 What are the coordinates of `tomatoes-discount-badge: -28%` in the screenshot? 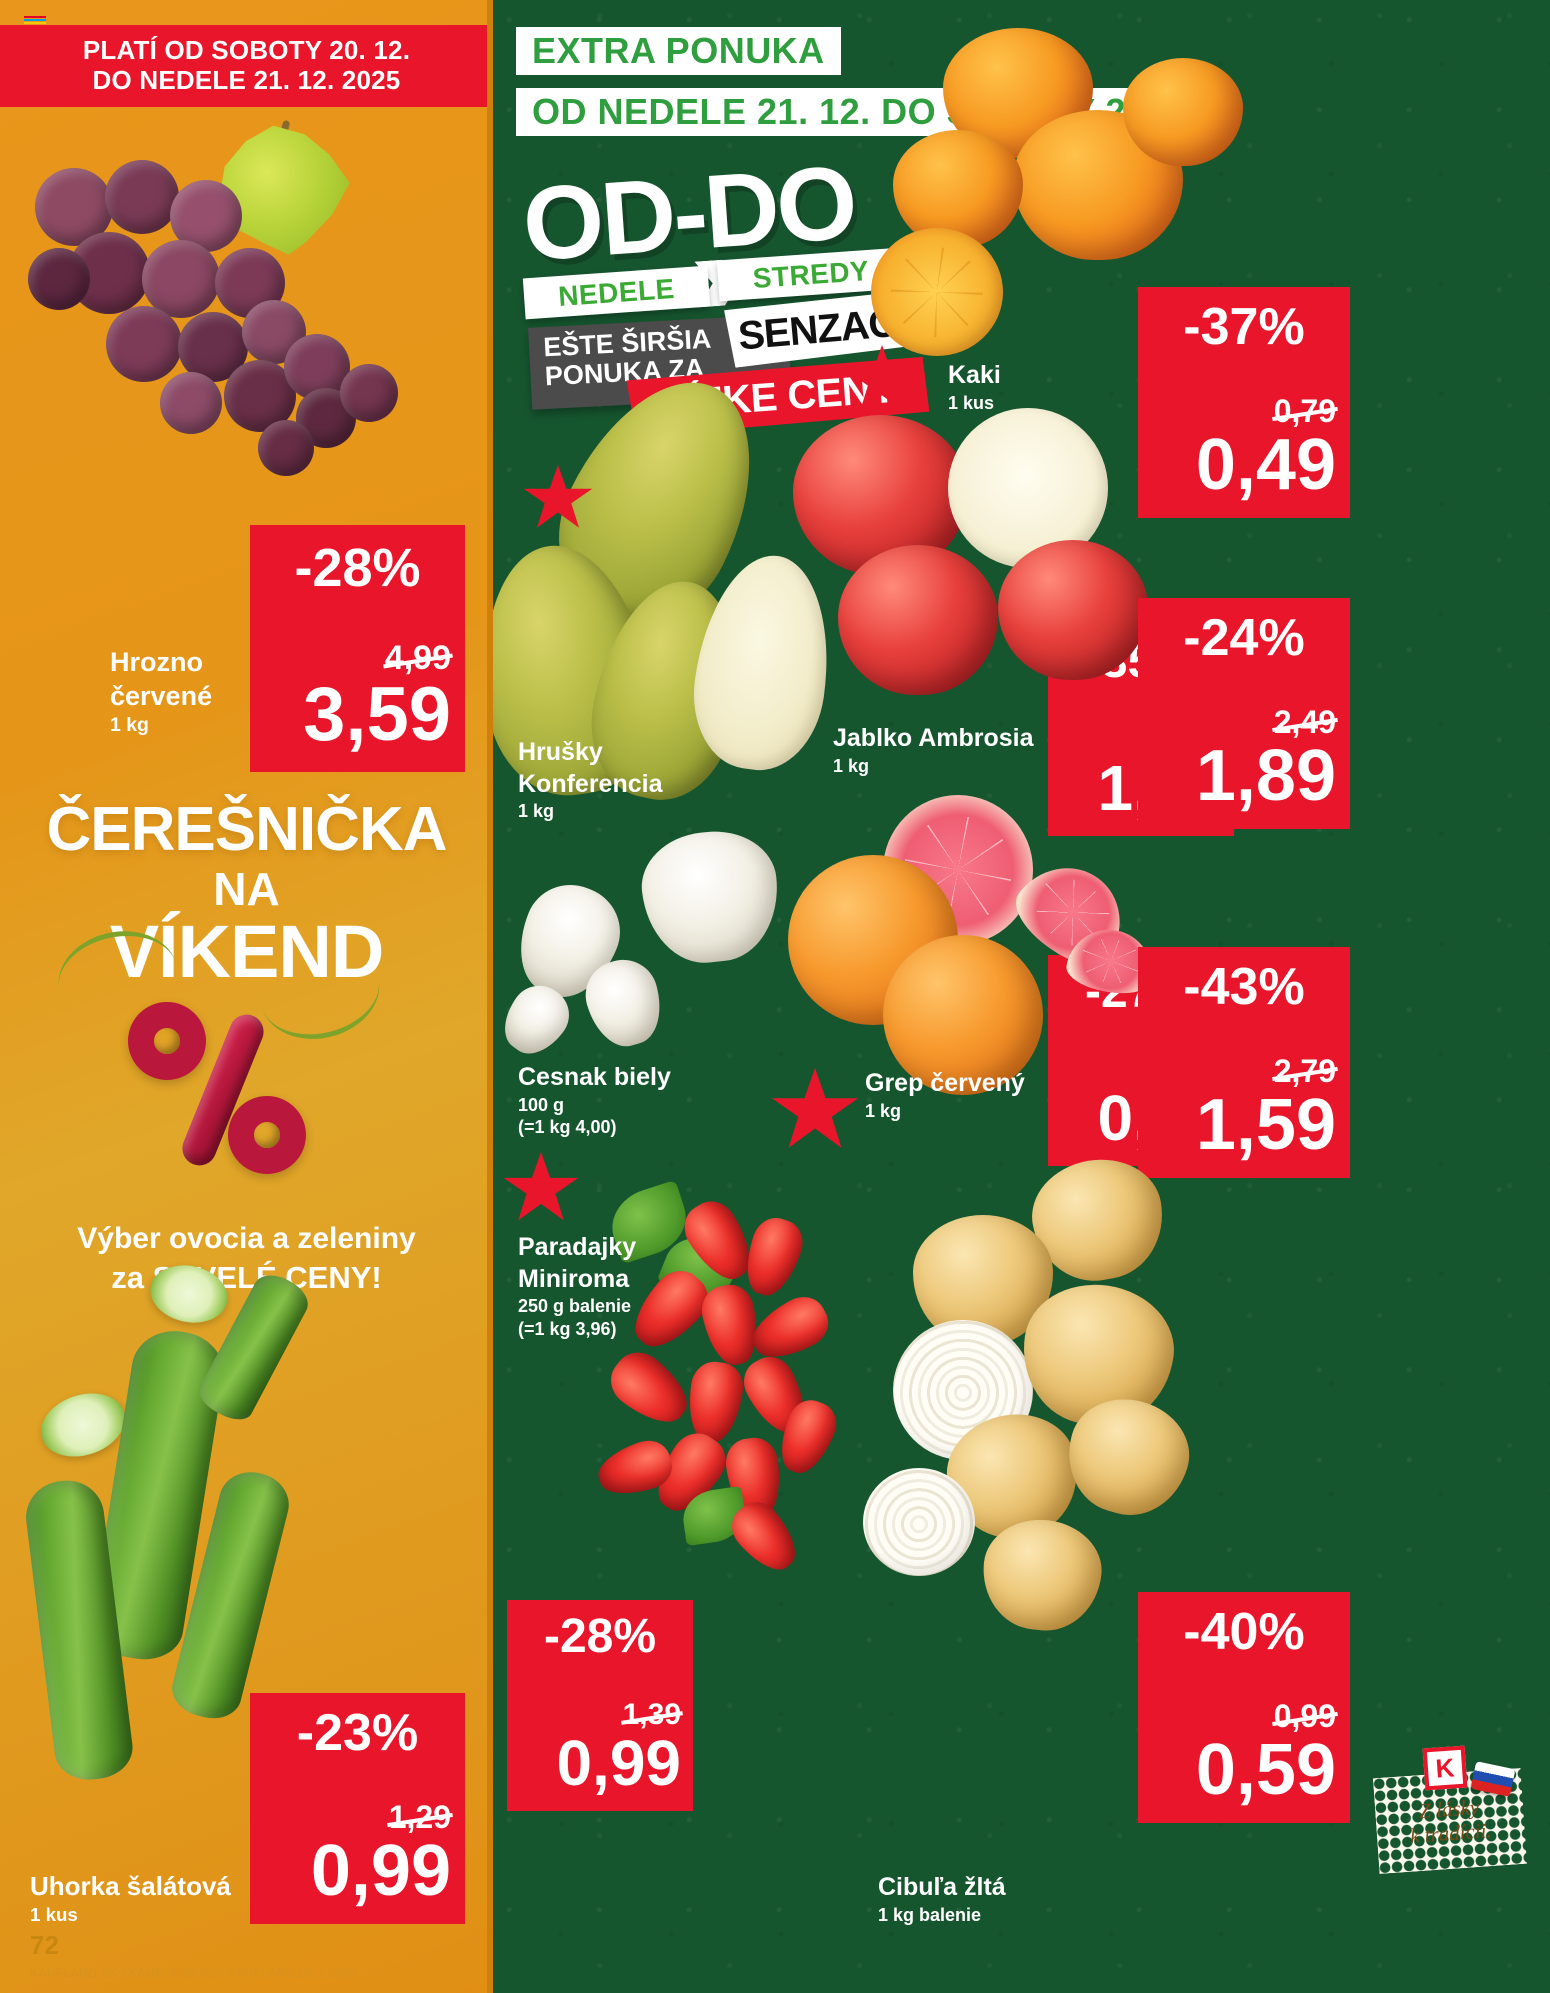 It's located at (600, 1638).